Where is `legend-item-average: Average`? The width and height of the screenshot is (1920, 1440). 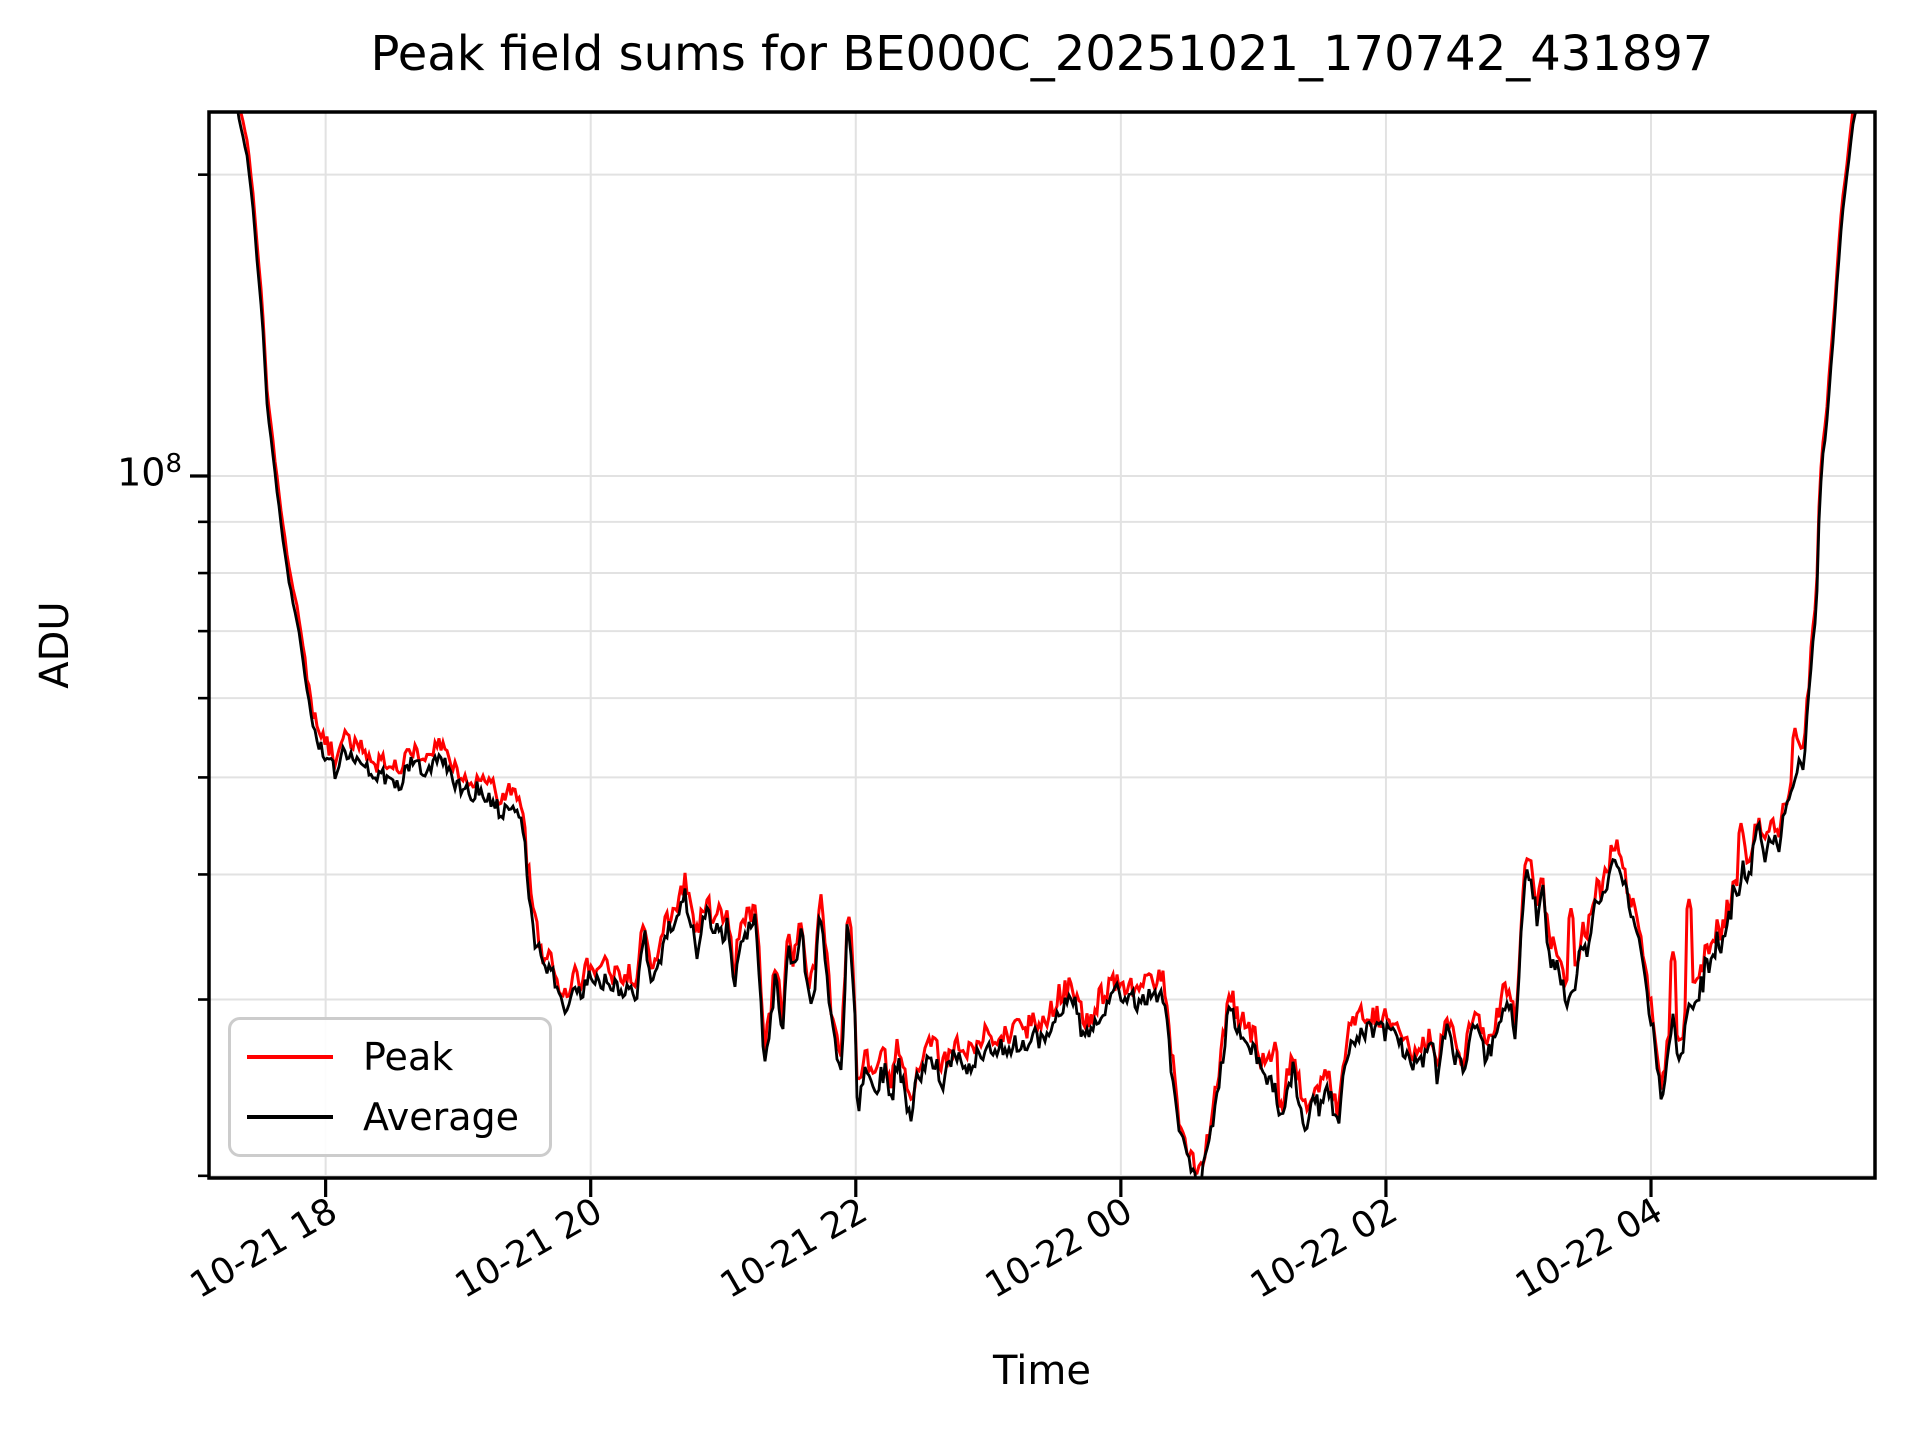
legend-item-average: Average is located at coordinates (390, 1117).